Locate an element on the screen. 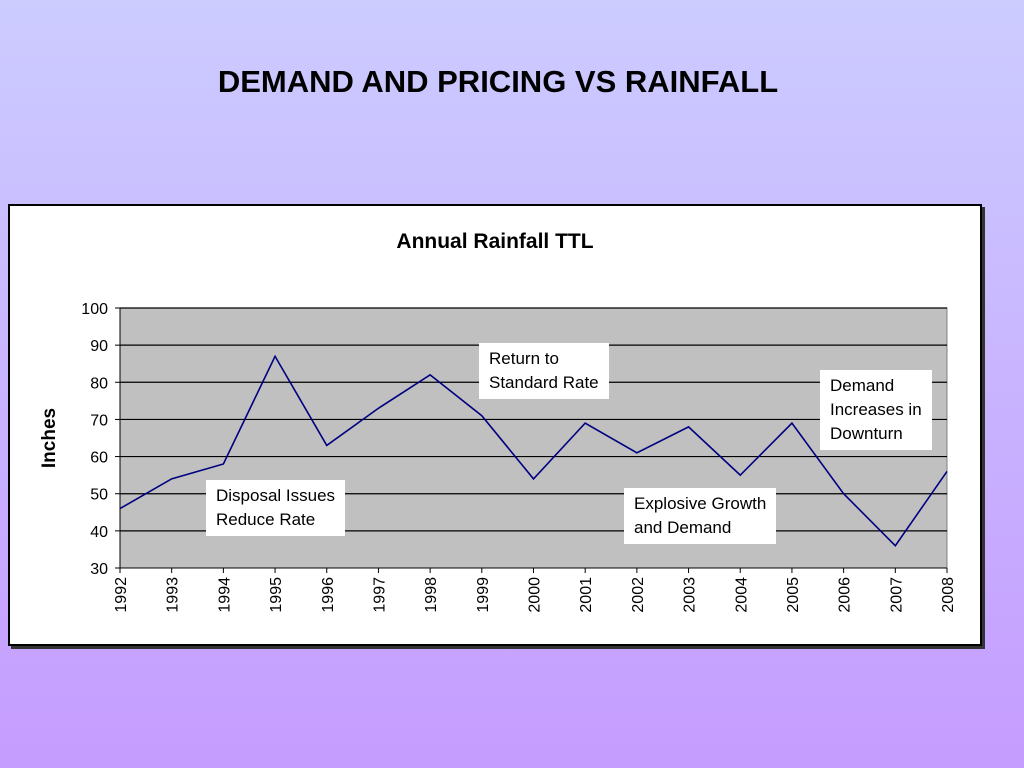 The width and height of the screenshot is (1024, 768). y-tick-label: 100 is located at coordinates (94, 309).